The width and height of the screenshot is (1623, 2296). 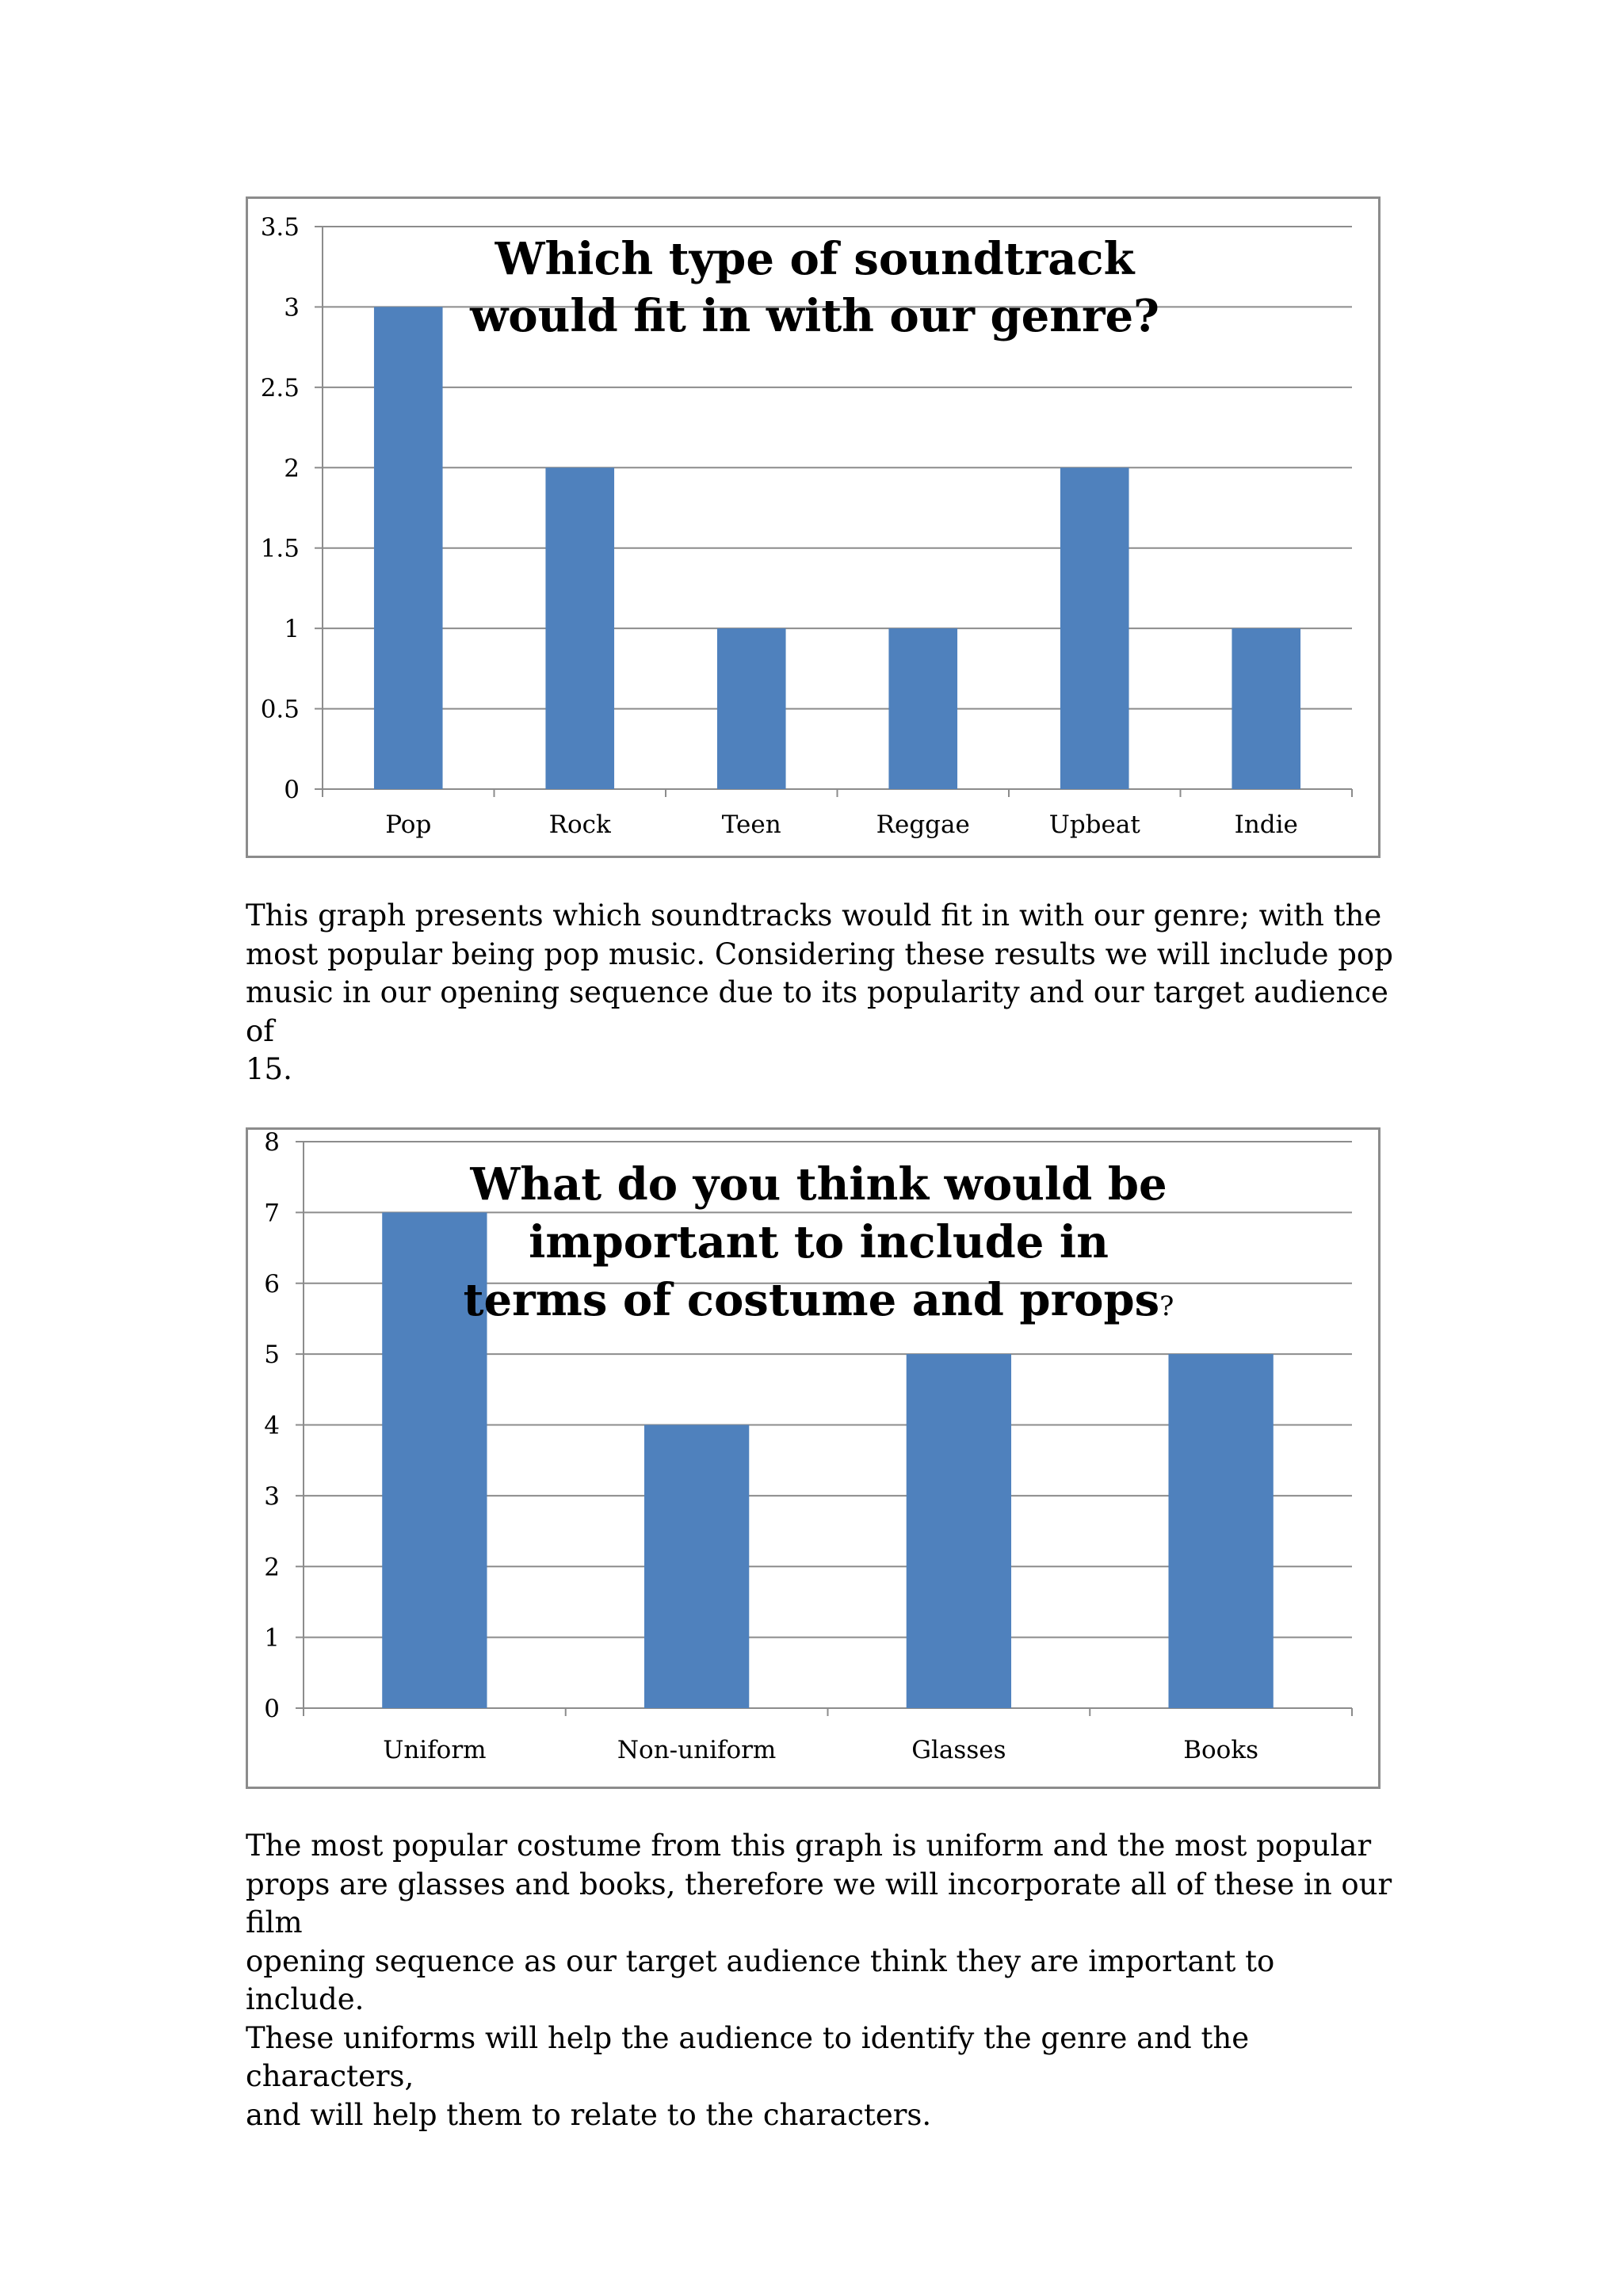 What do you see at coordinates (272, 1142) in the screenshot?
I see `costume-ytick-label: 8` at bounding box center [272, 1142].